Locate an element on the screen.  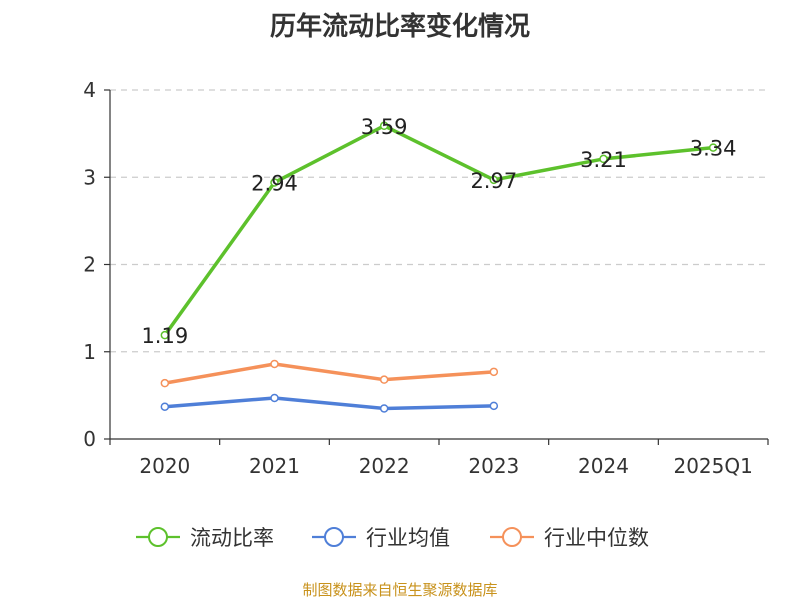
y-tick-label: 2 is located at coordinates (89, 265).